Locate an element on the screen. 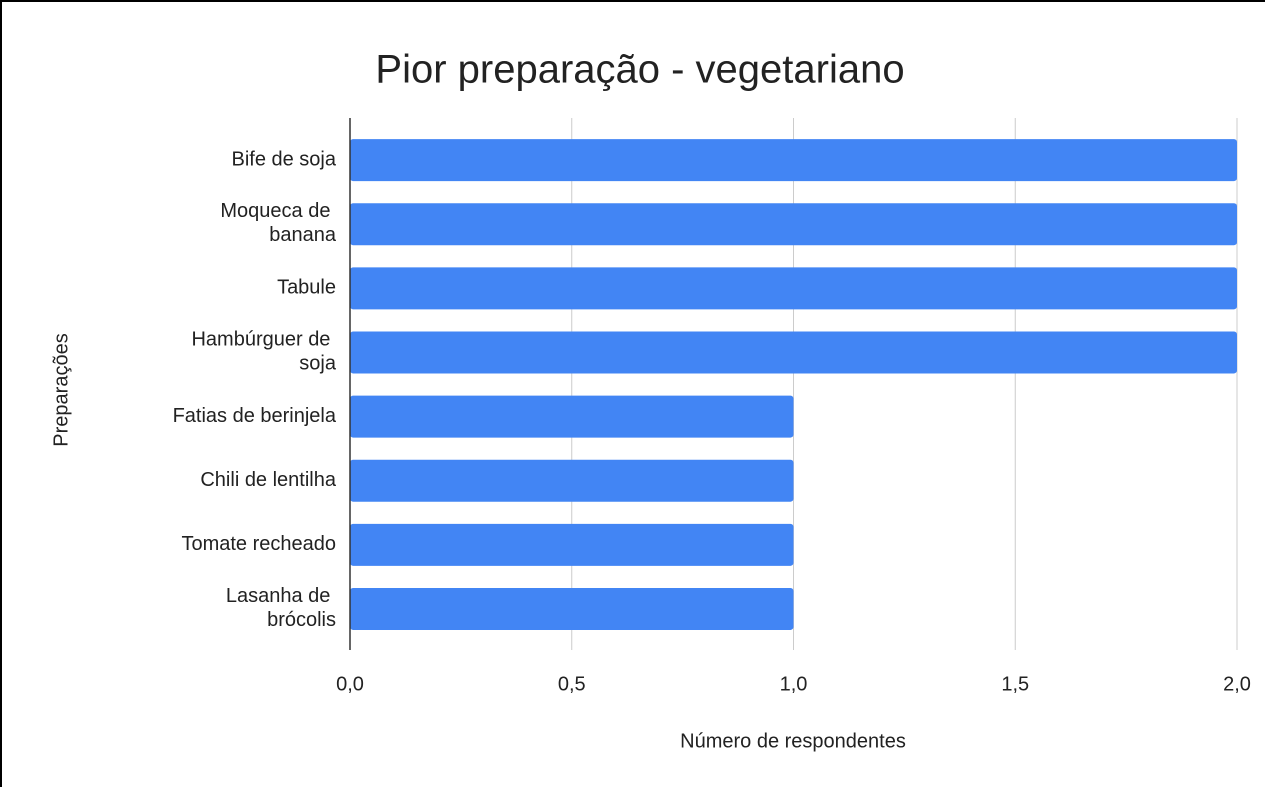 Image resolution: width=1265 pixels, height=787 pixels. y-tick-label: Fatias de berinjela is located at coordinates (255, 416).